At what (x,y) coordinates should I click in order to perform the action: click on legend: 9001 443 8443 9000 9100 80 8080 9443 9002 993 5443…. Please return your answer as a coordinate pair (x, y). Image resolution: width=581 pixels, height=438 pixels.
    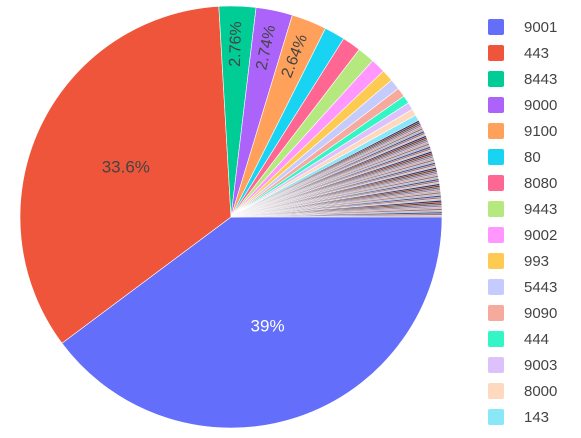
    Looking at the image, I should click on (533, 222).